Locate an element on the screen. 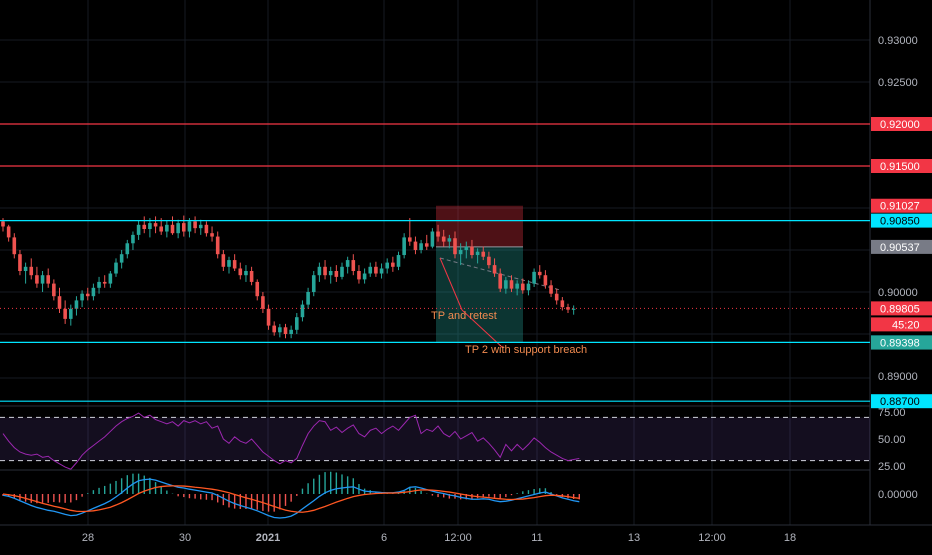 The image size is (932, 555). rsi-tick-label: 25.00 is located at coordinates (892, 467).